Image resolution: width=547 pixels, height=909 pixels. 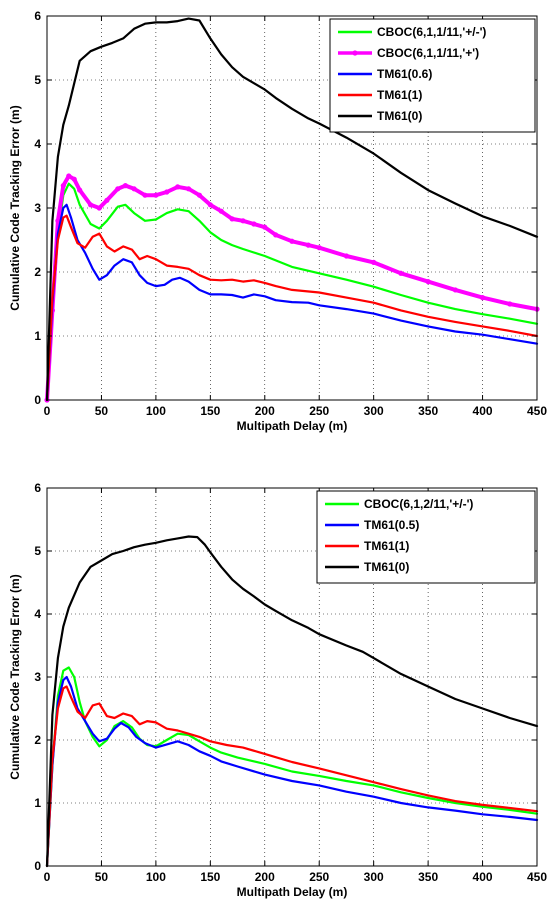 I want to click on legend-label: CBOC(6,1,1/11,'+'), so click(x=428, y=53).